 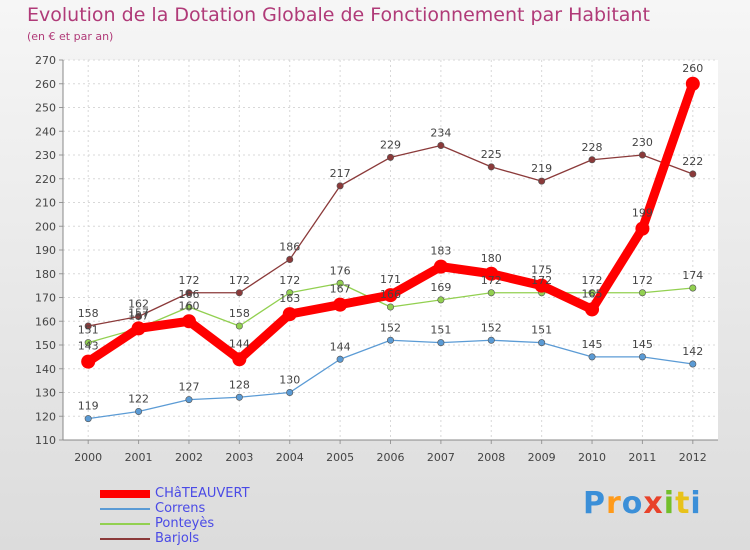 What do you see at coordinates (642, 213) in the screenshot?
I see `data-label-chateauvert: 199` at bounding box center [642, 213].